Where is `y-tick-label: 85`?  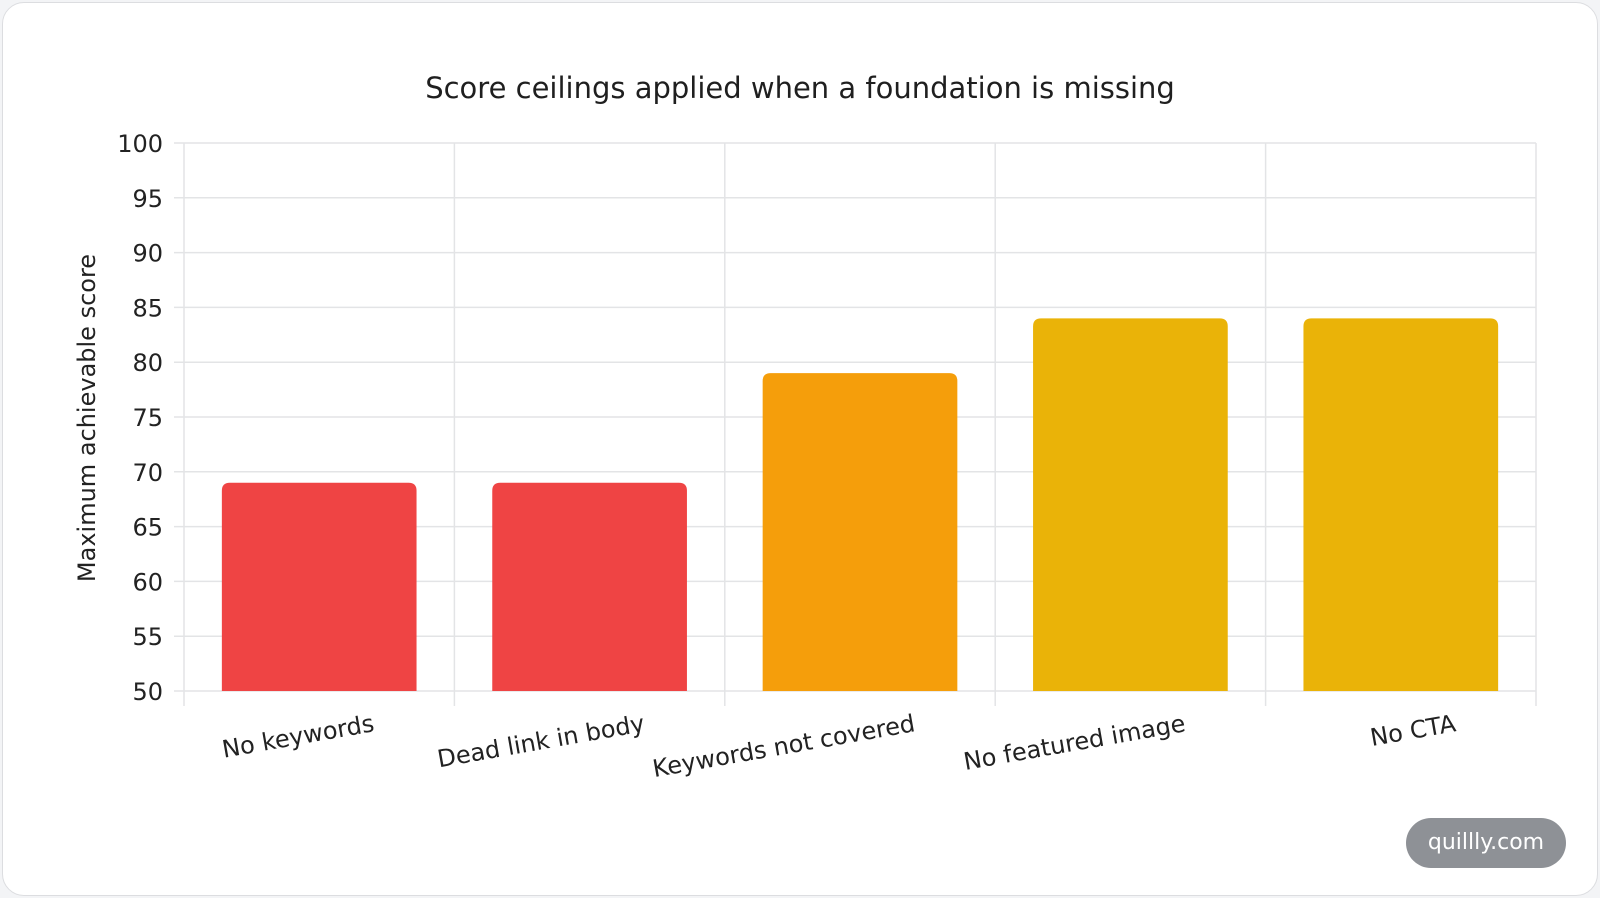 y-tick-label: 85 is located at coordinates (147, 308).